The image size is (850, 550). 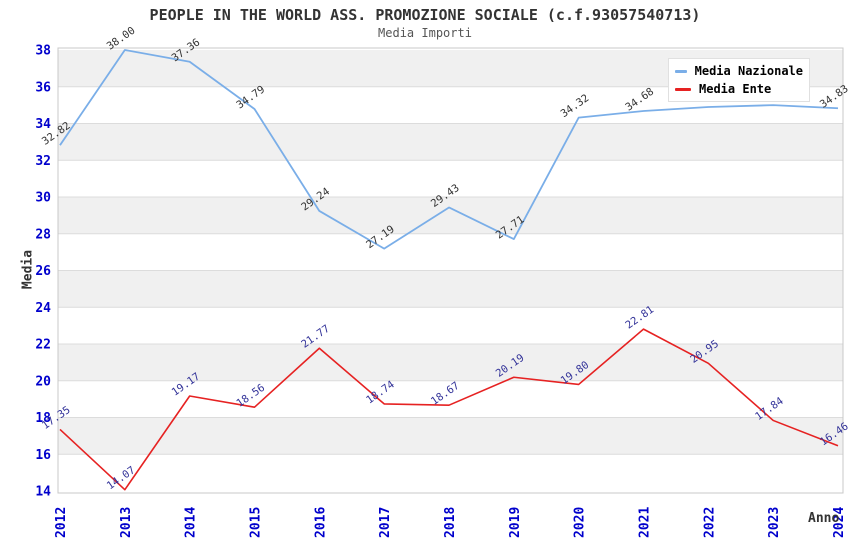 What do you see at coordinates (43, 345) in the screenshot?
I see `y-tick-label: 22` at bounding box center [43, 345].